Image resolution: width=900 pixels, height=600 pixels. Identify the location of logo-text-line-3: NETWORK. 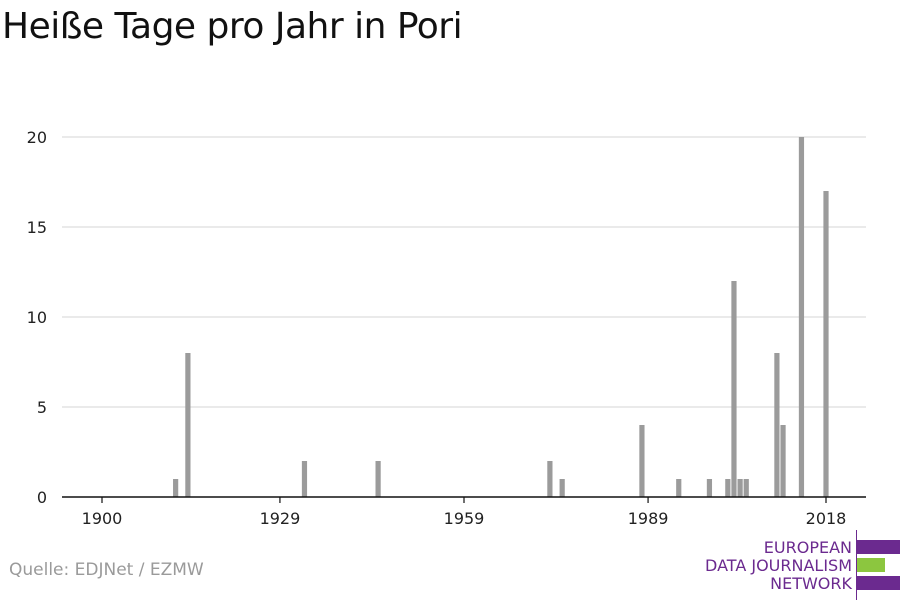
(811, 583).